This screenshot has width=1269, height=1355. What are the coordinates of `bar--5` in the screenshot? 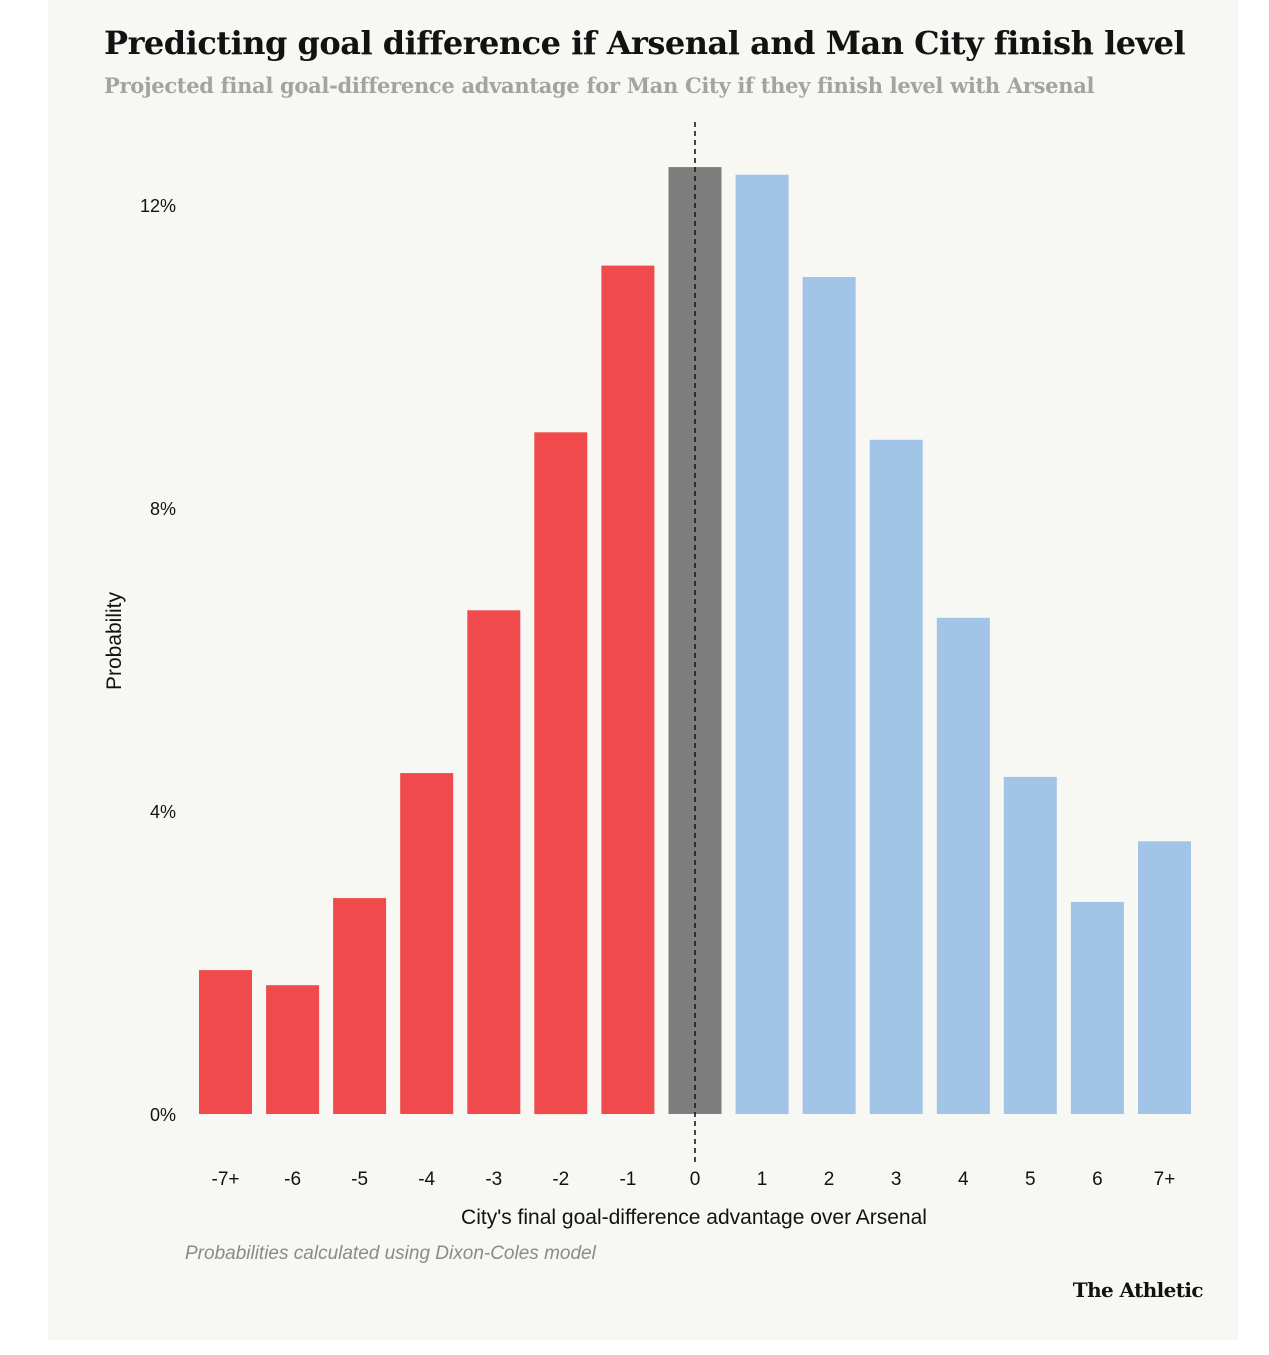 It's located at (360, 1006).